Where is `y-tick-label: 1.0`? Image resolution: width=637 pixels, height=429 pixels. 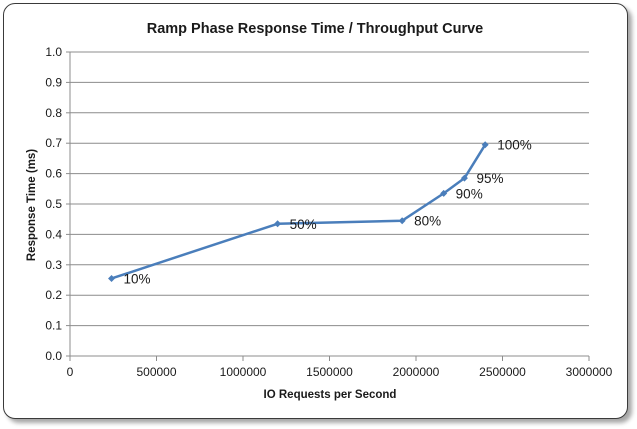
y-tick-label: 1.0 is located at coordinates (53, 52).